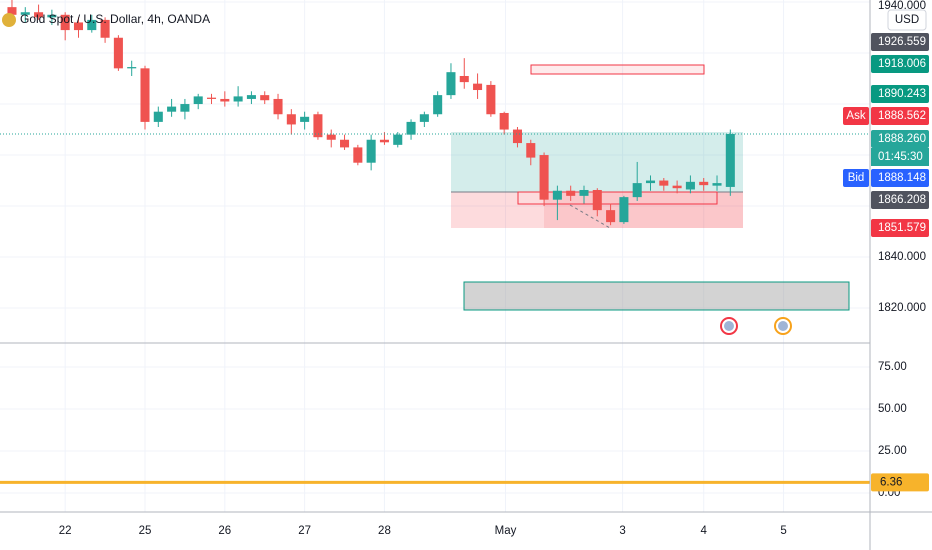  Describe the element at coordinates (65, 531) in the screenshot. I see `x-tick-label: 22` at that location.